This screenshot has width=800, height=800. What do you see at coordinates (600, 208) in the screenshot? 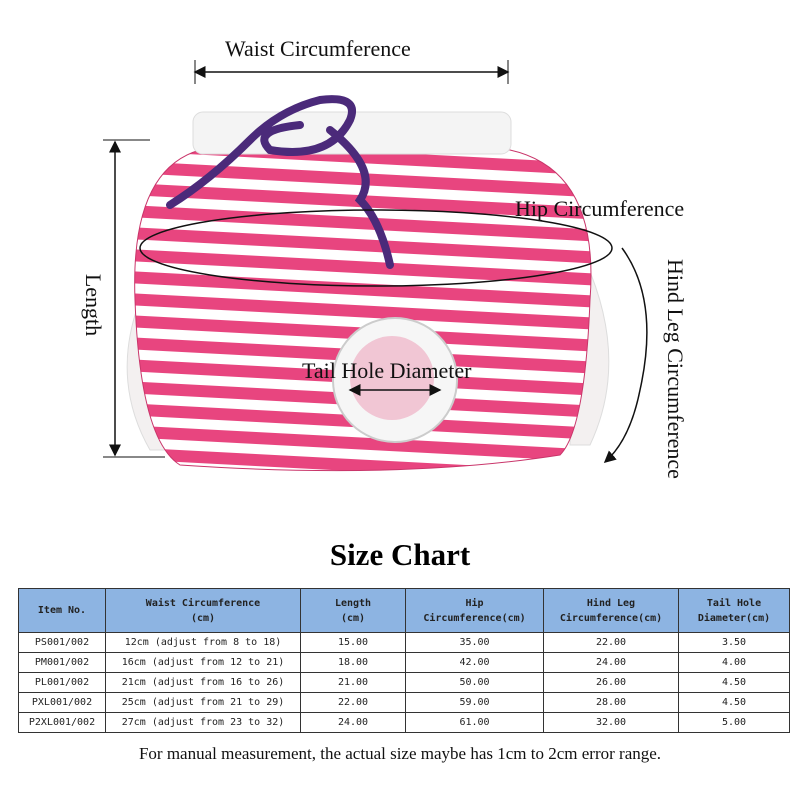
I see `hip-circumference-label: Hip Circumference` at bounding box center [600, 208].